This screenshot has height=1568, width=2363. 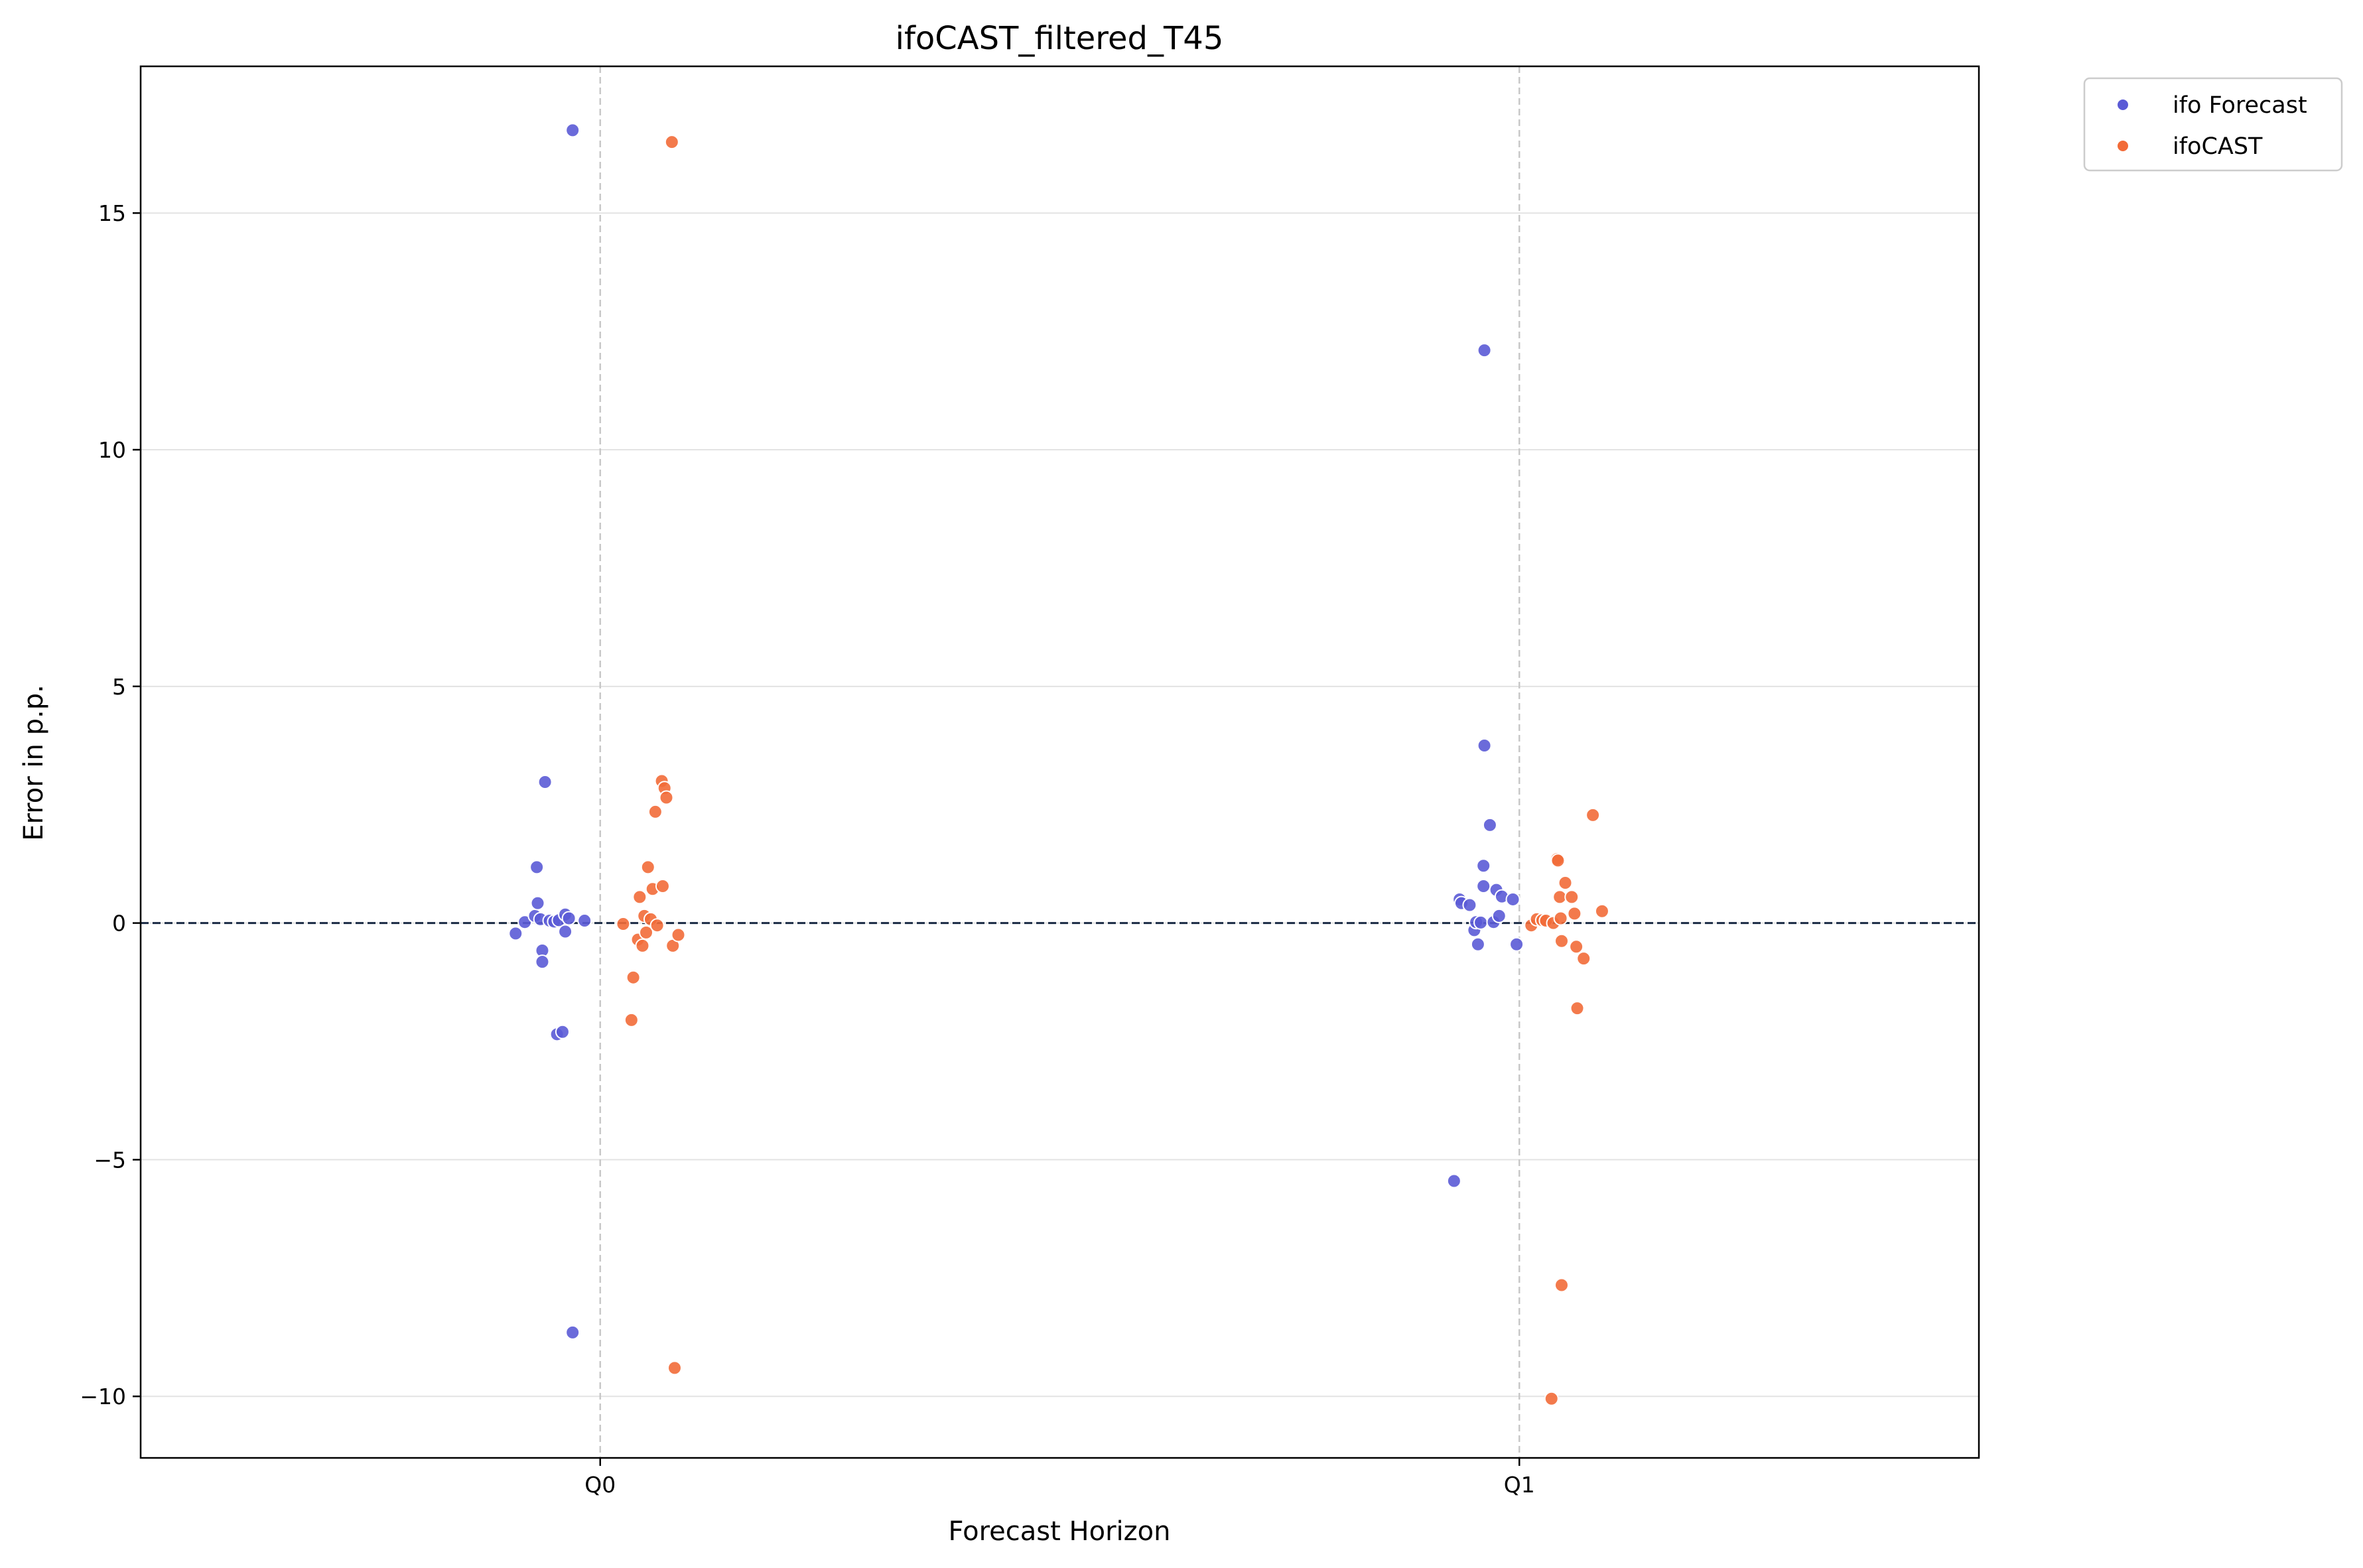 What do you see at coordinates (1060, 1531) in the screenshot?
I see `x-axis-label: Forecast Horizon` at bounding box center [1060, 1531].